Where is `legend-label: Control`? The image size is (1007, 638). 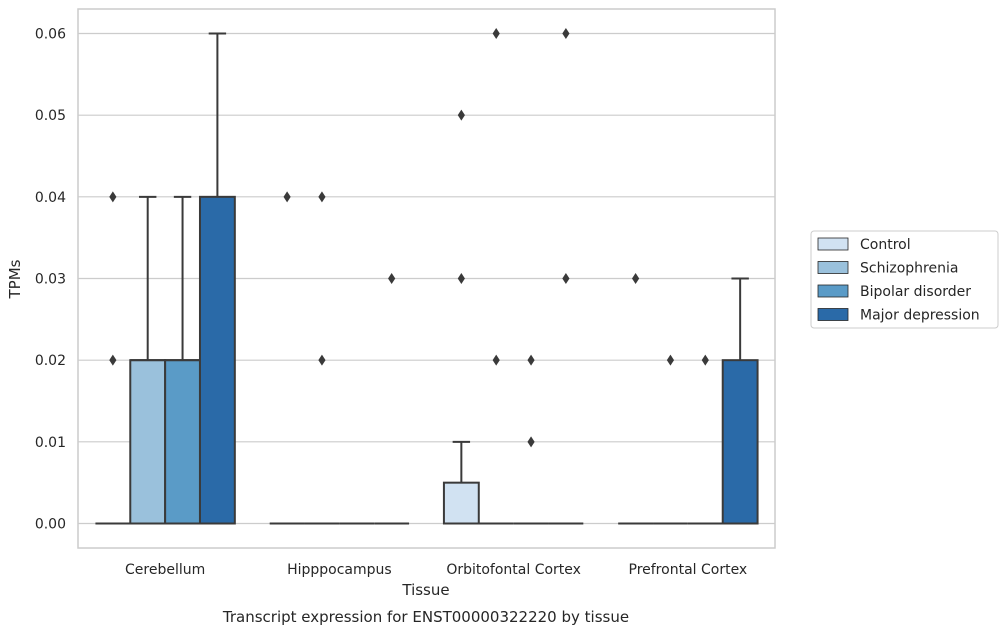 legend-label: Control is located at coordinates (885, 245).